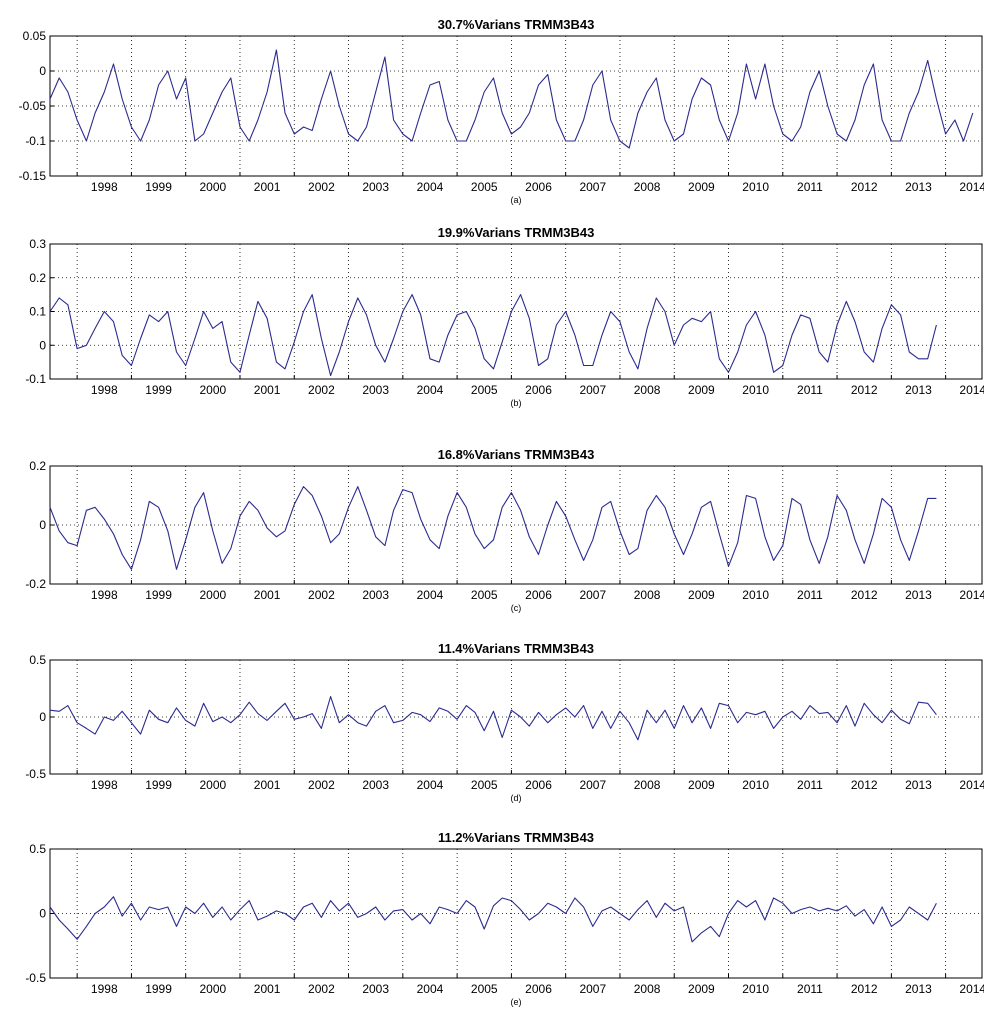 The width and height of the screenshot is (984, 1018). Describe the element at coordinates (375, 785) in the screenshot. I see `panel-d-xtick-label: 2003` at that location.